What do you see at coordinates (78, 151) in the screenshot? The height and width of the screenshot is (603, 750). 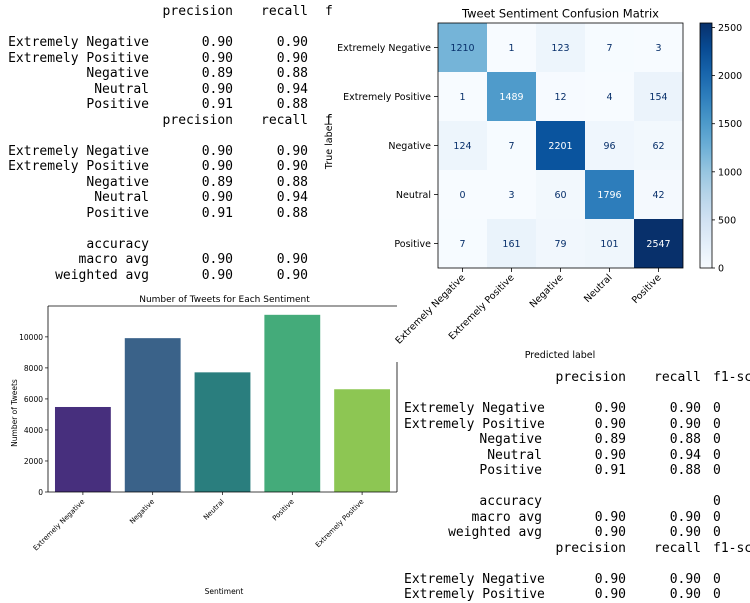 I see `report-row-label: Extremely Negative` at bounding box center [78, 151].